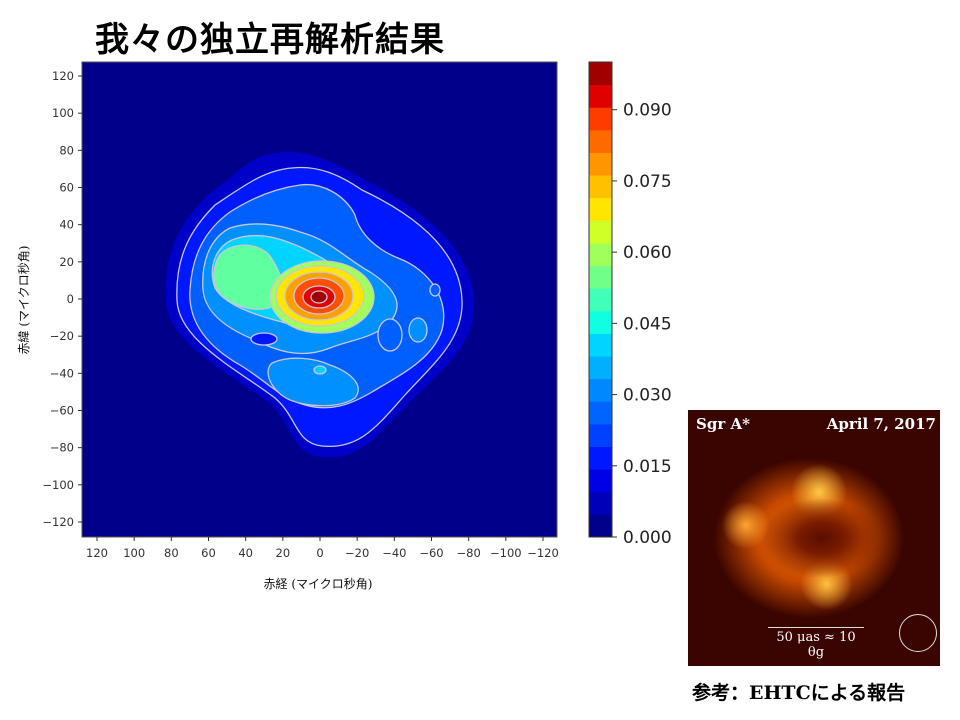 The width and height of the screenshot is (960, 720). What do you see at coordinates (62, 373) in the screenshot?
I see `y-tick-label: −40` at bounding box center [62, 373].